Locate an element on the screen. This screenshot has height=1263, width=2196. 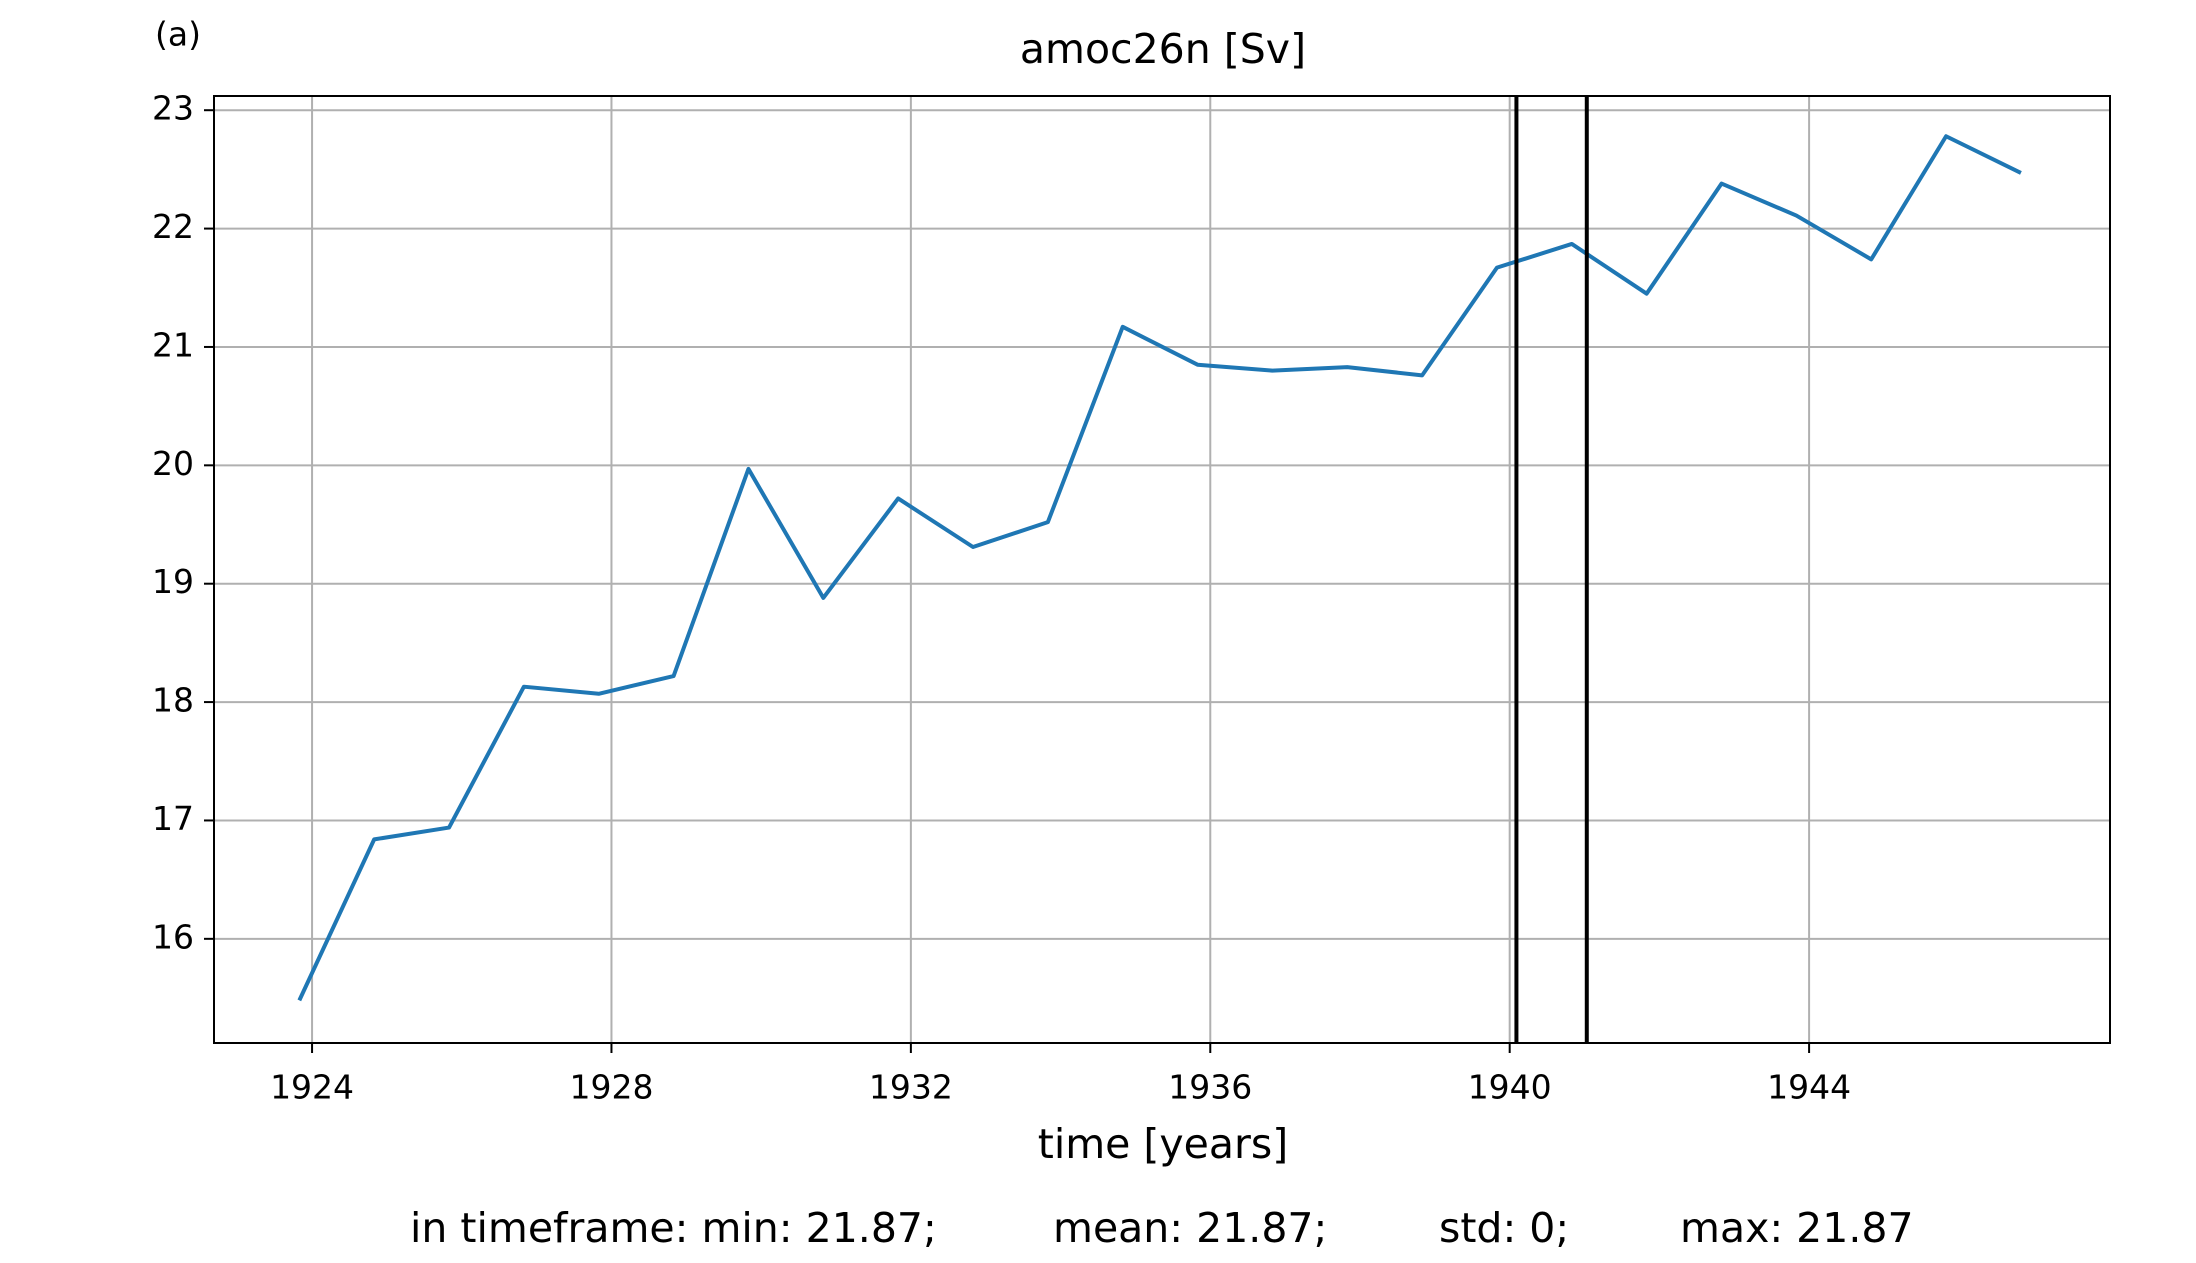
x-tick-label: 1924 is located at coordinates (312, 1087).